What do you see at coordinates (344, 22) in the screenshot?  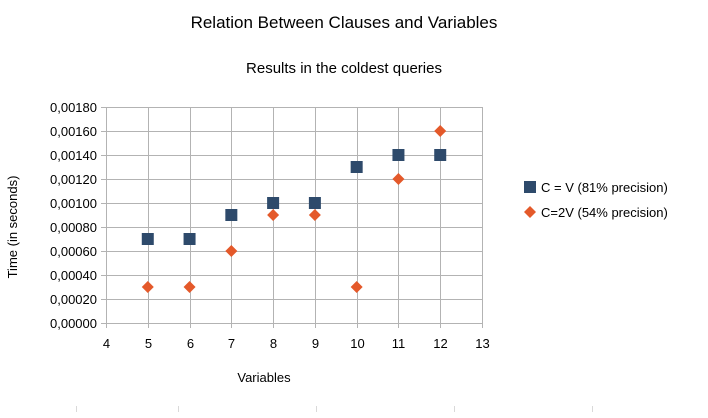 I see `chart-title: Relation Between Clauses and Variables` at bounding box center [344, 22].